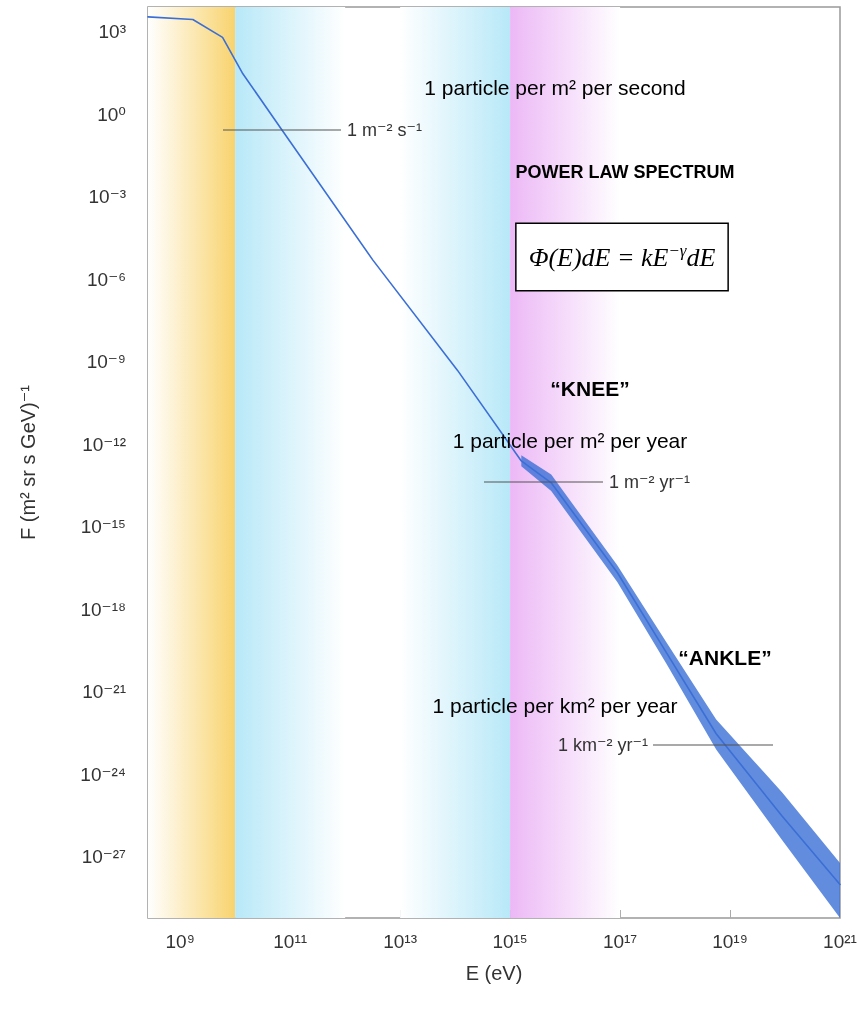  I want to click on annotation: 1 particle per m² per second, so click(555, 87).